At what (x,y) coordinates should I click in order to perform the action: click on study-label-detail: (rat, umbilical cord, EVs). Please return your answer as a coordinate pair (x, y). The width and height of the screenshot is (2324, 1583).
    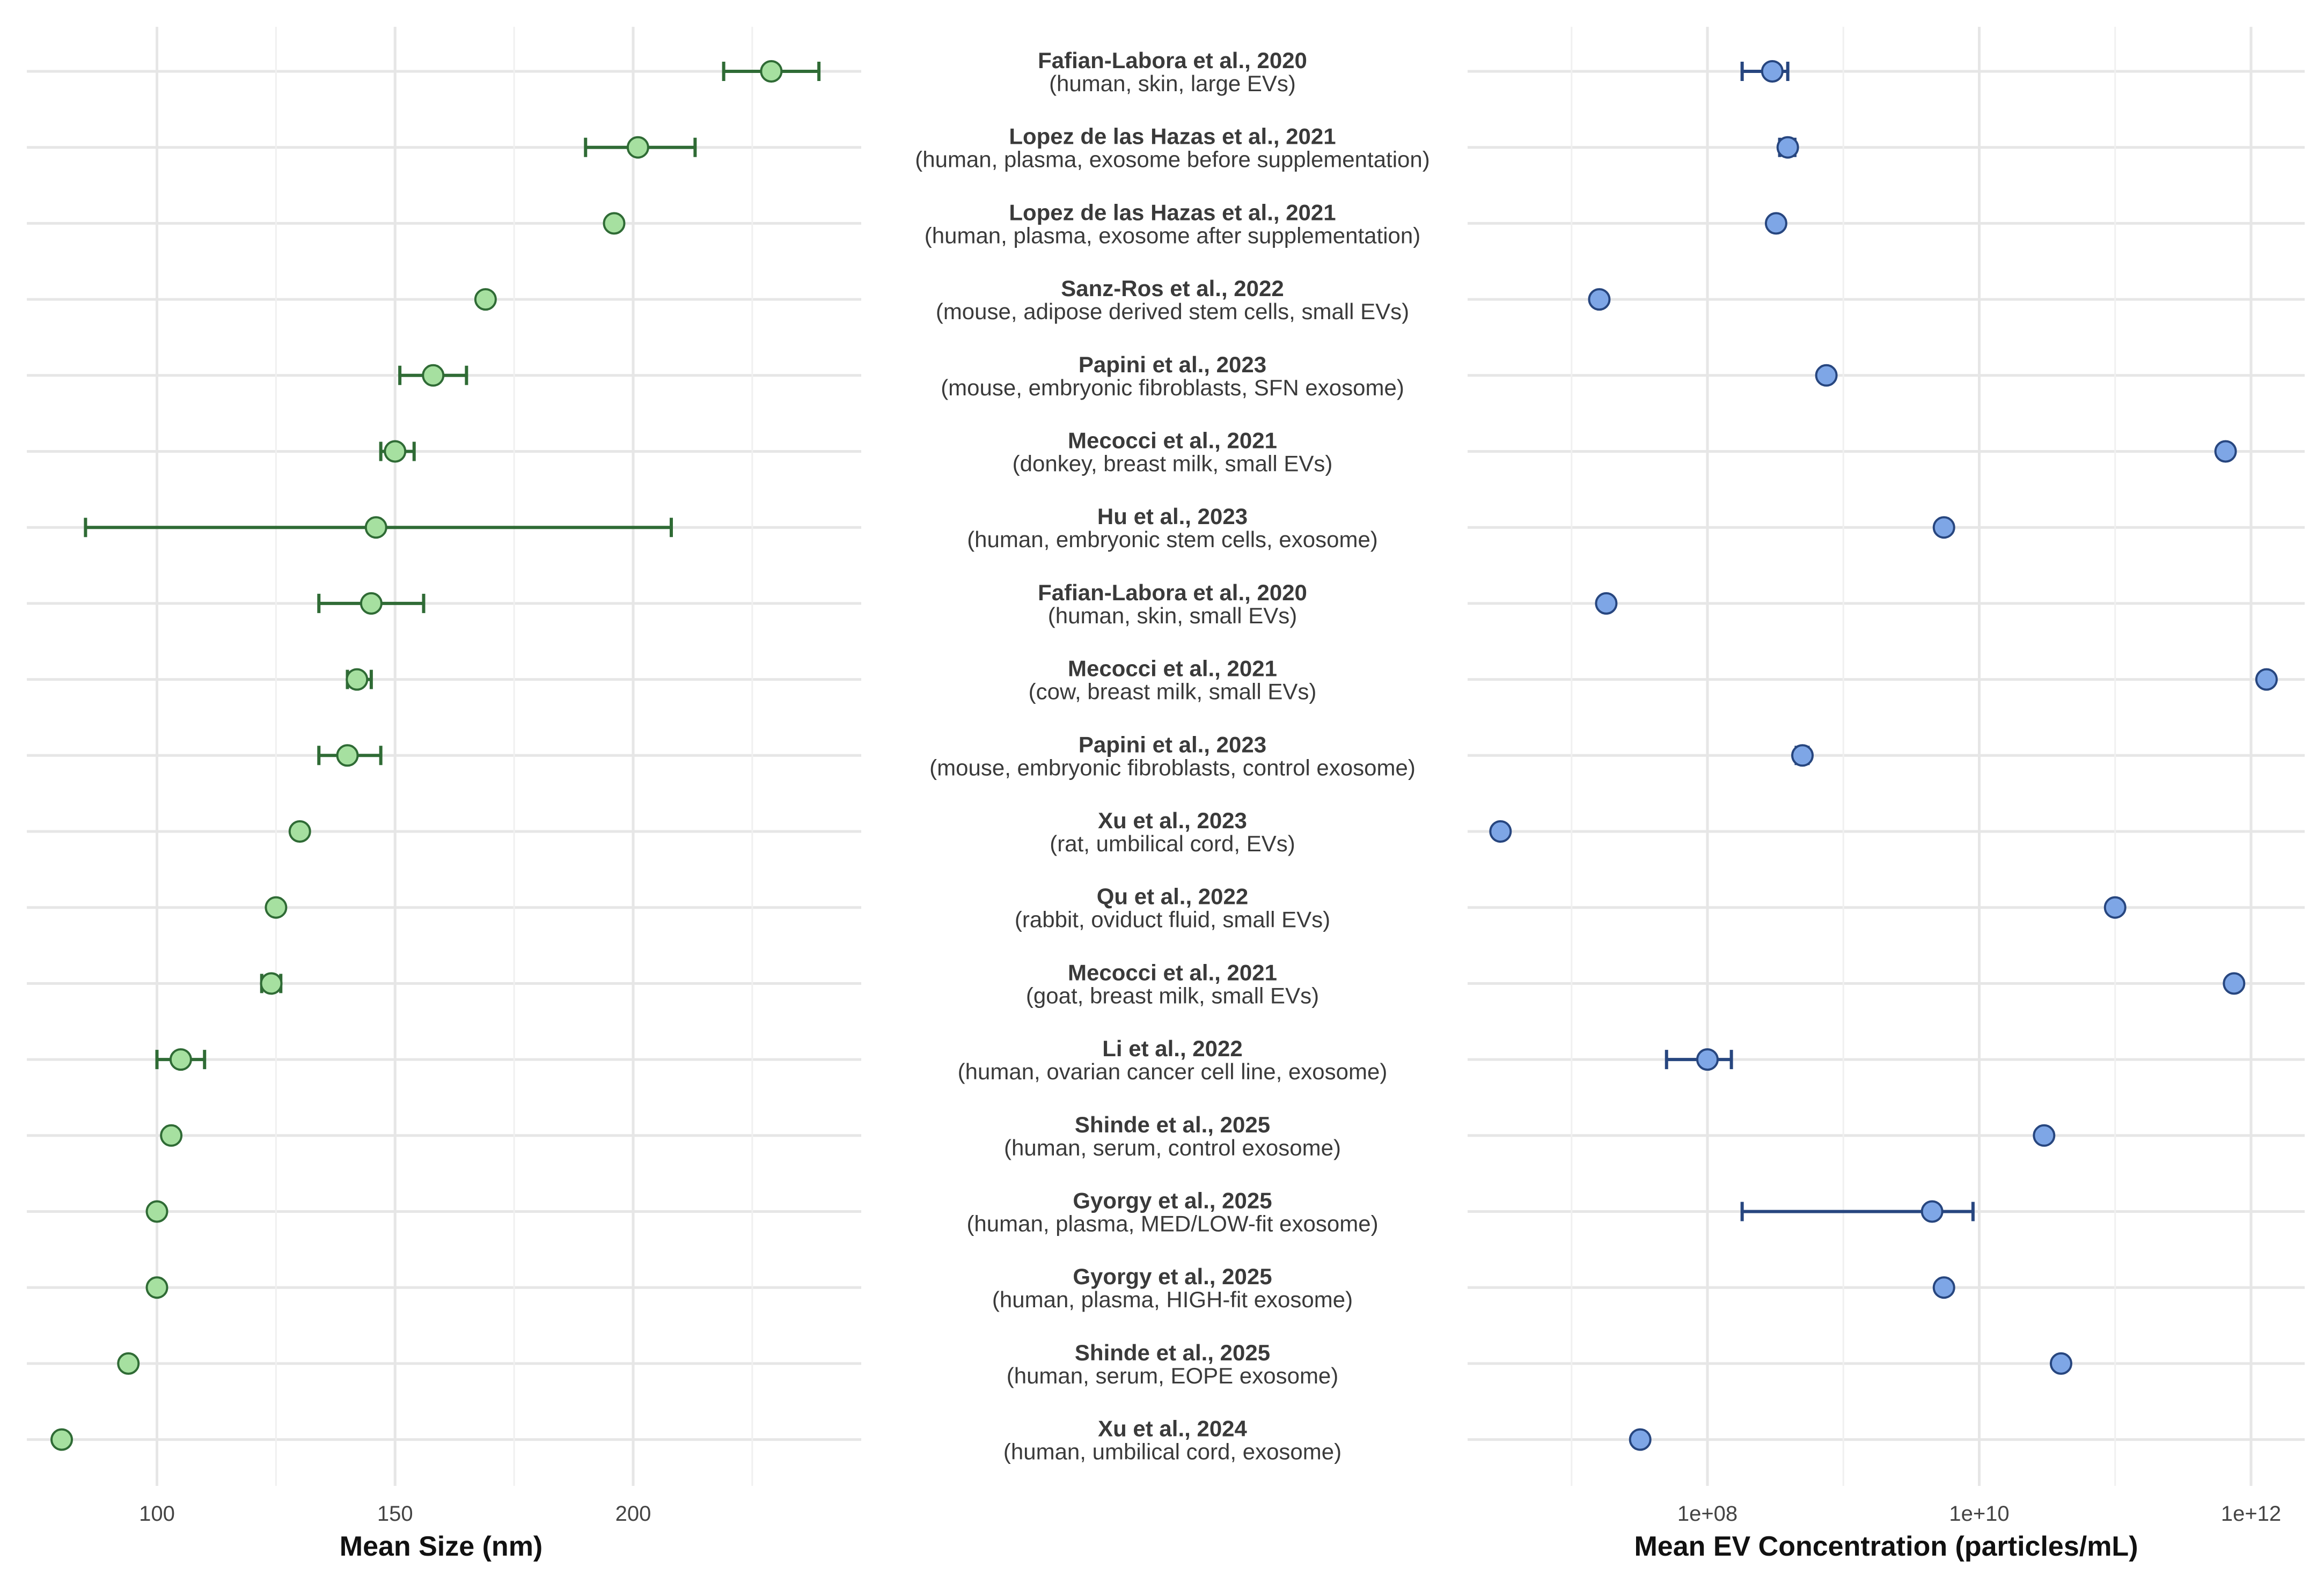
    Looking at the image, I should click on (1172, 844).